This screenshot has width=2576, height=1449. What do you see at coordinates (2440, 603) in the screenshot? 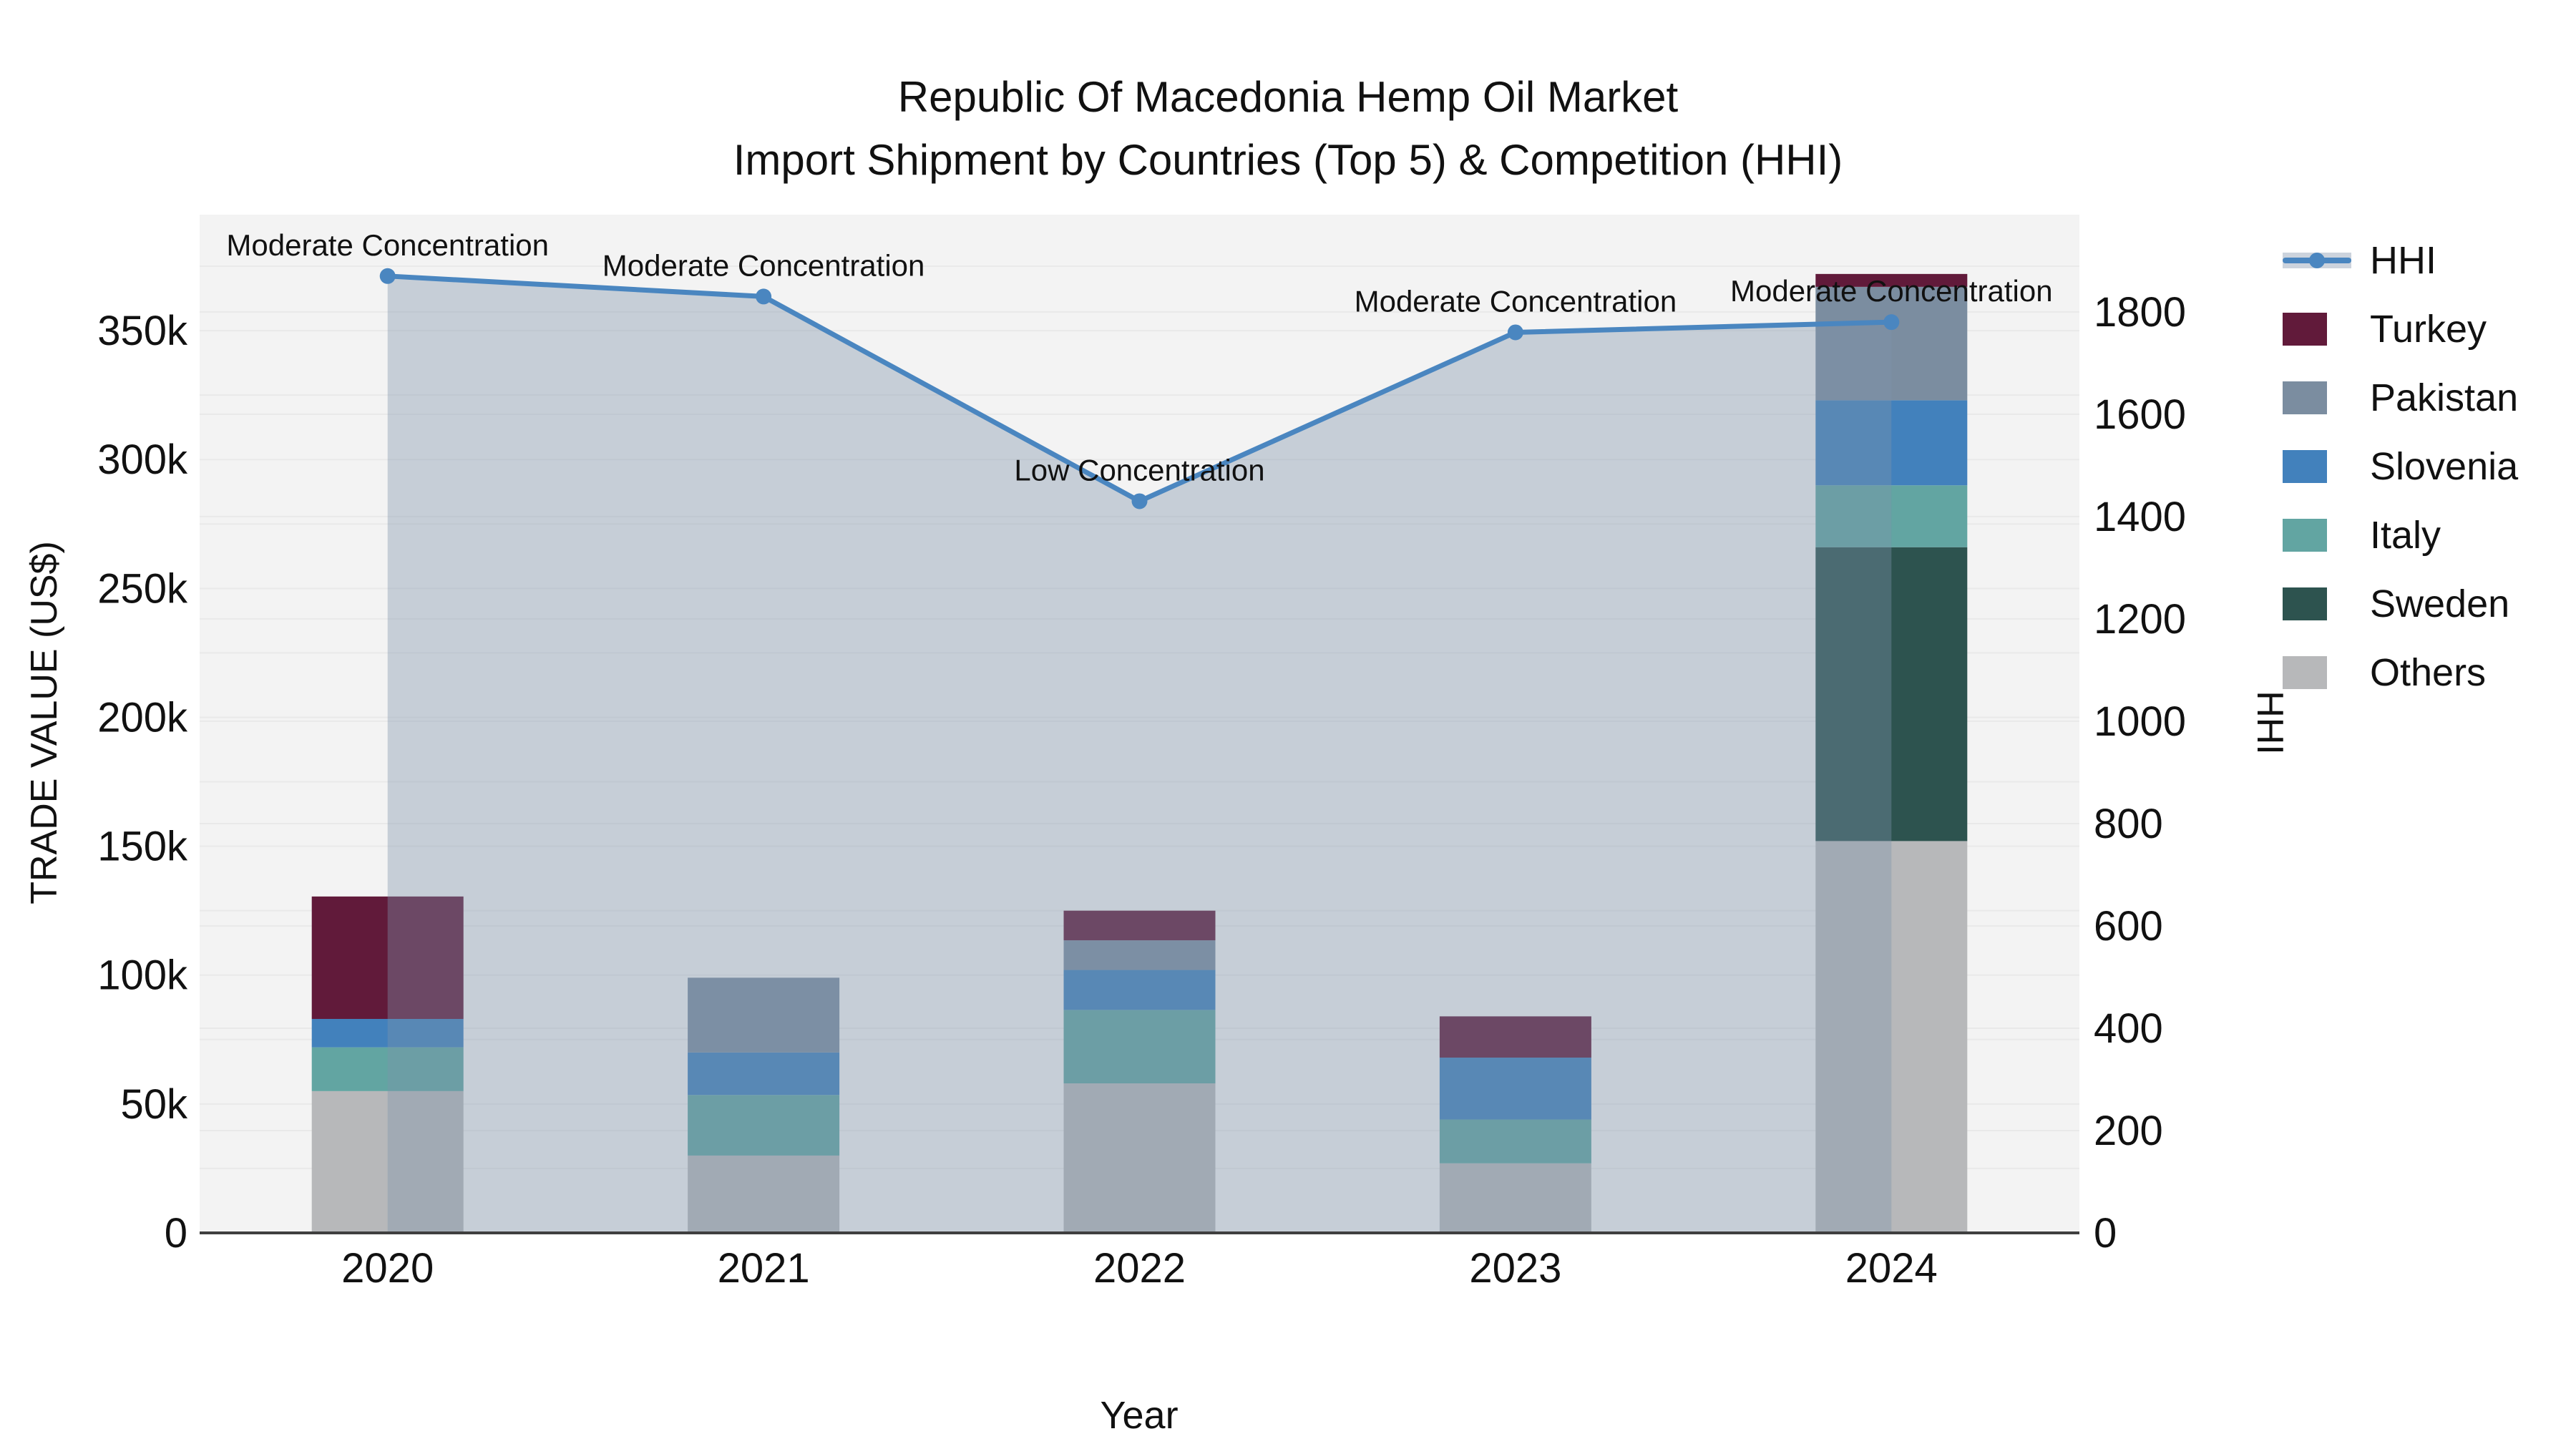
I see `legend-label-sweden: Sweden` at bounding box center [2440, 603].